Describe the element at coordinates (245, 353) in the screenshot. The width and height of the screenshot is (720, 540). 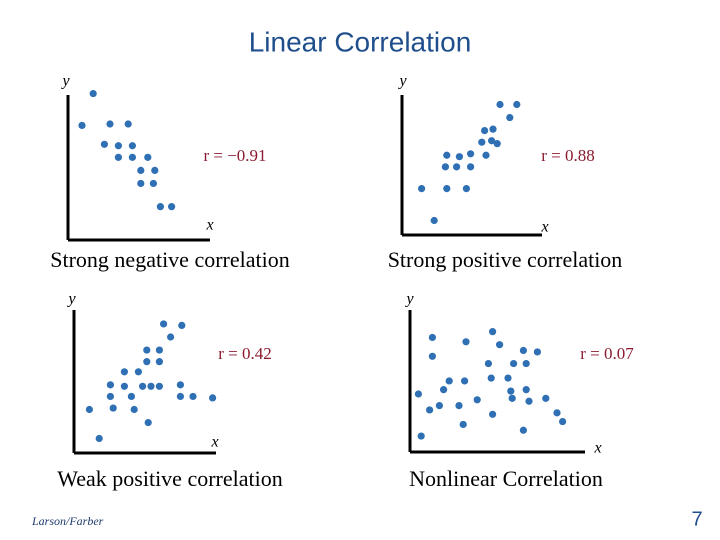
I see `r-annotation: r = 0.42` at that location.